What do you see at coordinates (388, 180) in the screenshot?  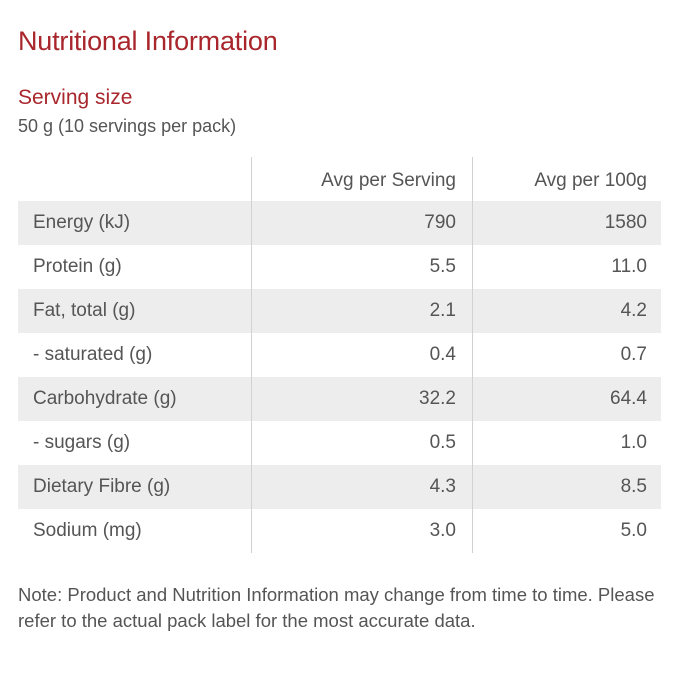 I see `header-avg-per-serving: Avg per Serving` at bounding box center [388, 180].